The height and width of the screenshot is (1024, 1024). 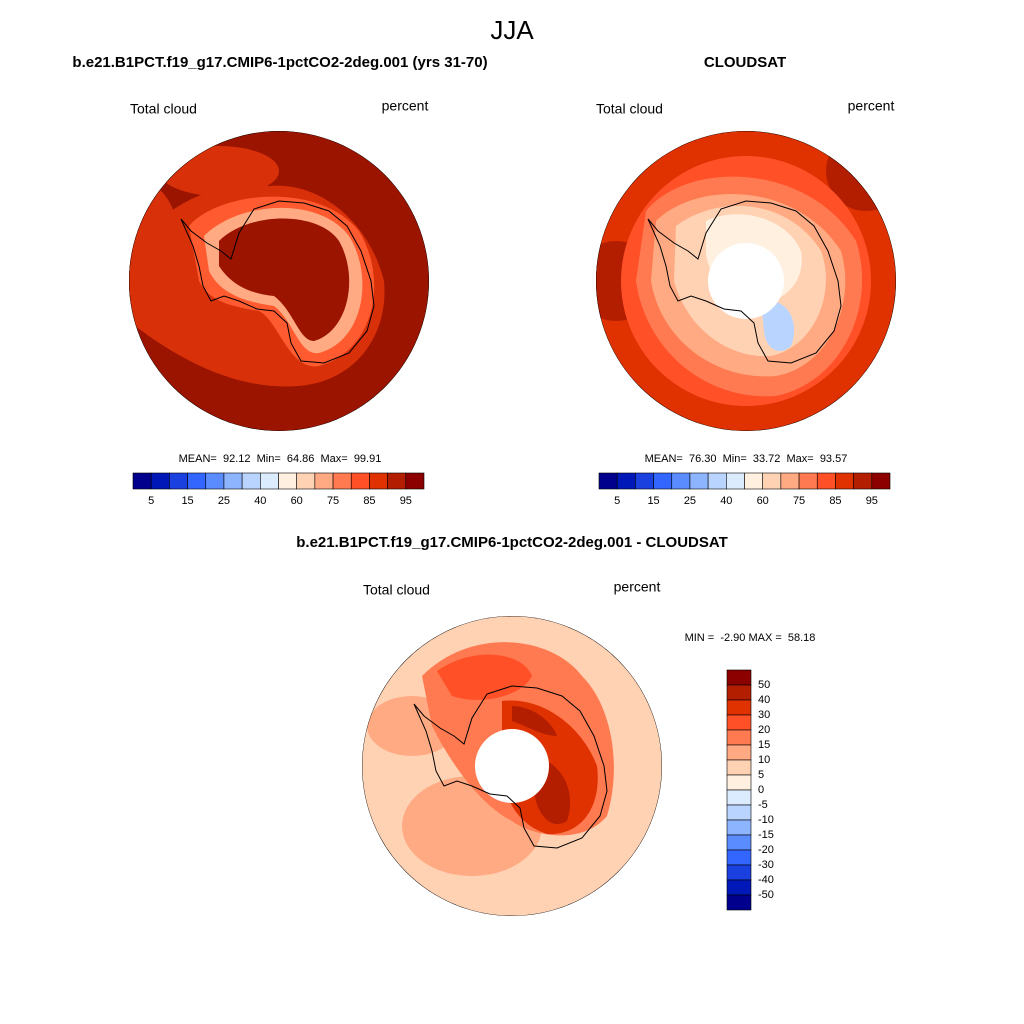 What do you see at coordinates (761, 790) in the screenshot?
I see `colorbar-label: 0` at bounding box center [761, 790].